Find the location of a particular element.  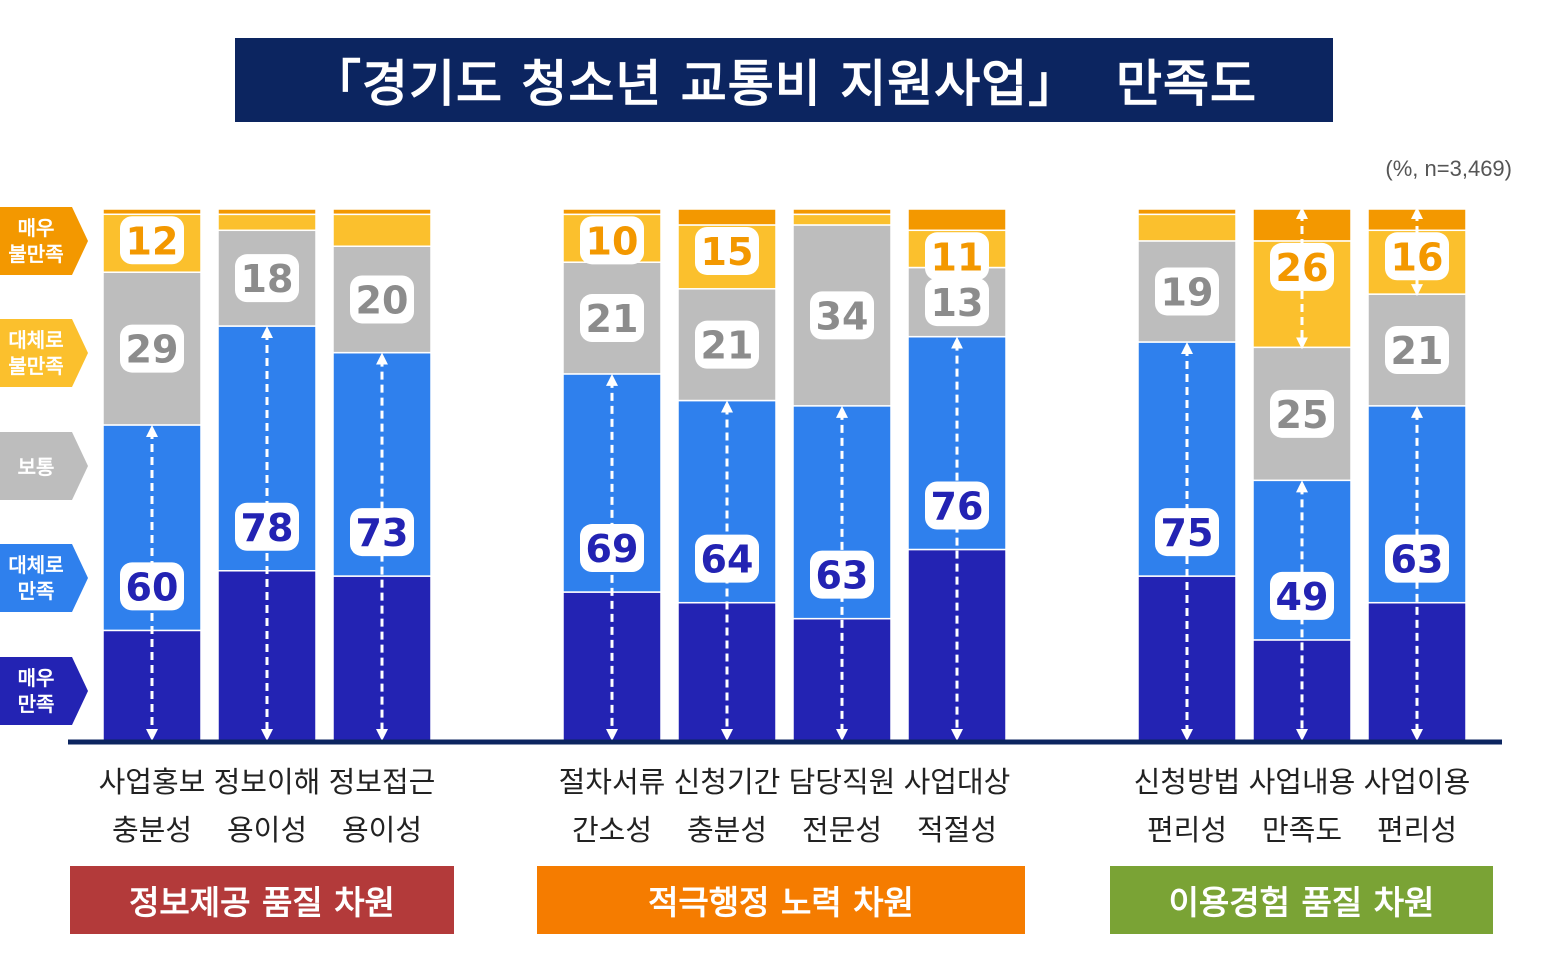

satisfied-total-label: 69 is located at coordinates (612, 549).